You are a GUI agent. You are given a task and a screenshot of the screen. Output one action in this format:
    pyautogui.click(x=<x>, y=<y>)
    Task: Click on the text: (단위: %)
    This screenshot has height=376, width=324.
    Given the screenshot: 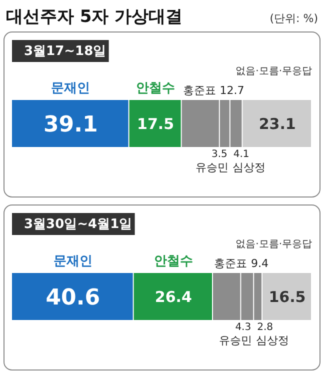 What is the action you would take?
    pyautogui.click(x=294, y=18)
    